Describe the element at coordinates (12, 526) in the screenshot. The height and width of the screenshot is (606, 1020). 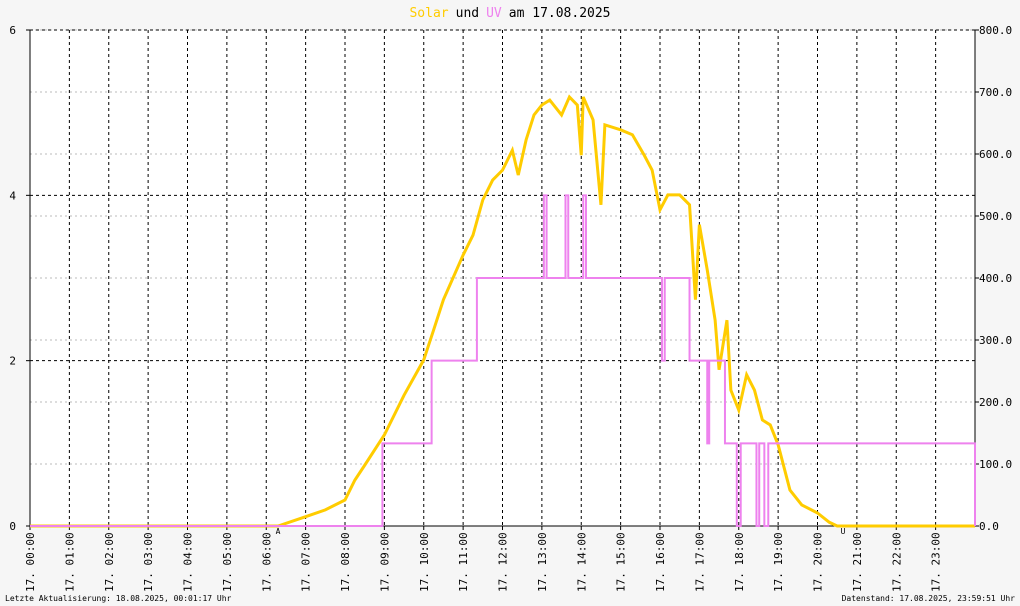
I see `y-tick-label: 0` at that location.